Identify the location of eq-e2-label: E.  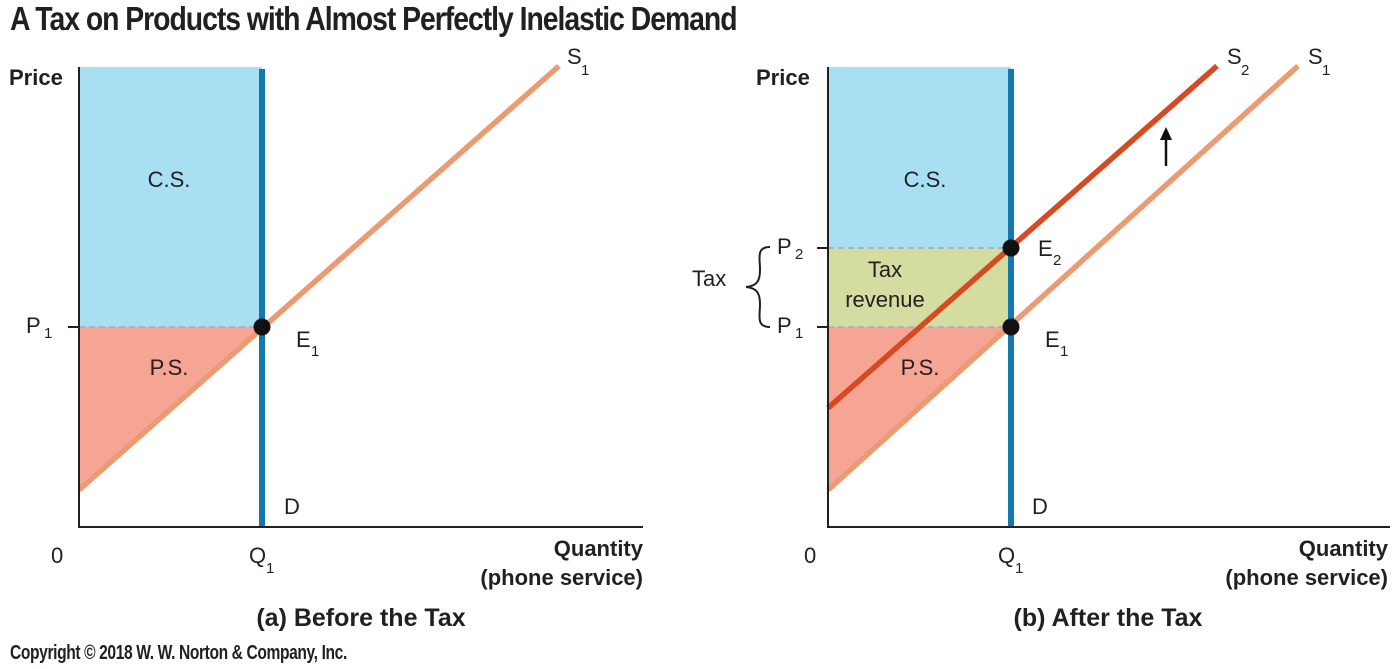
(1045, 248).